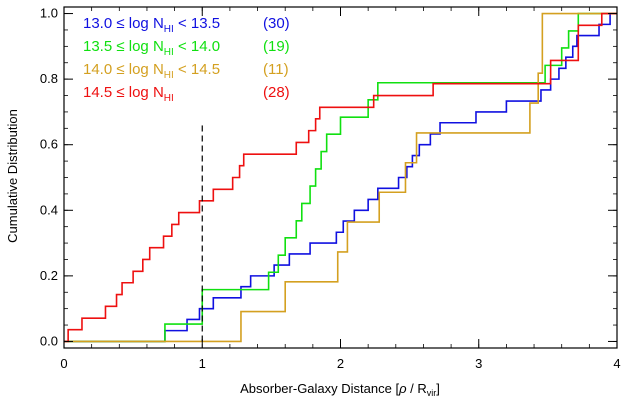 The height and width of the screenshot is (402, 622). What do you see at coordinates (276, 46) in the screenshot?
I see `legend-count-2: (19)` at bounding box center [276, 46].